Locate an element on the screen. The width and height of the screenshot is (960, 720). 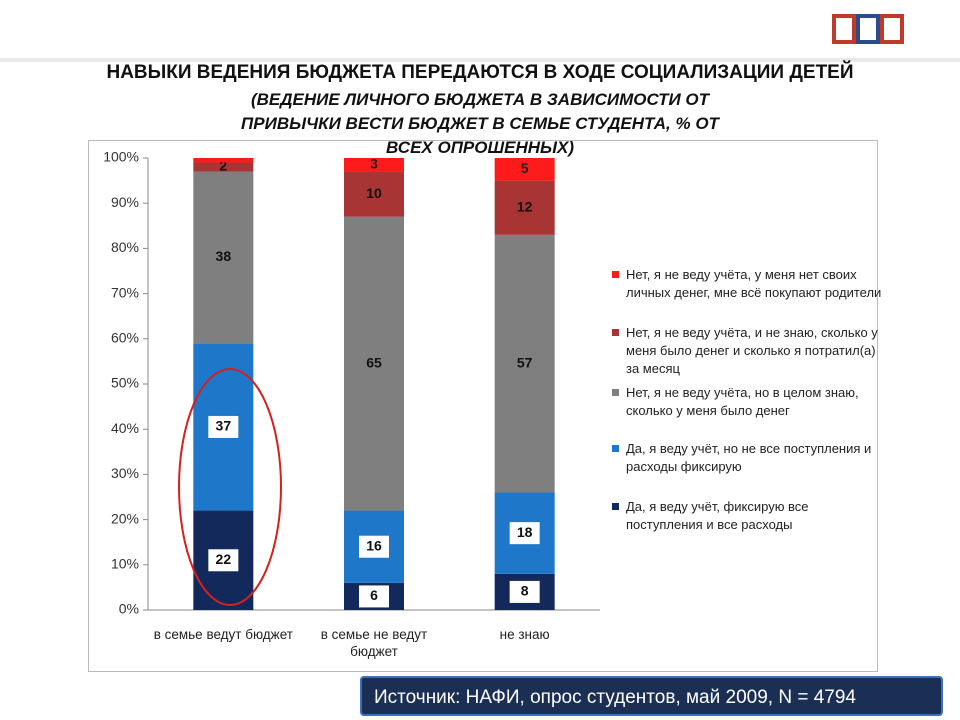
y-tick-label: 20% is located at coordinates (125, 518).